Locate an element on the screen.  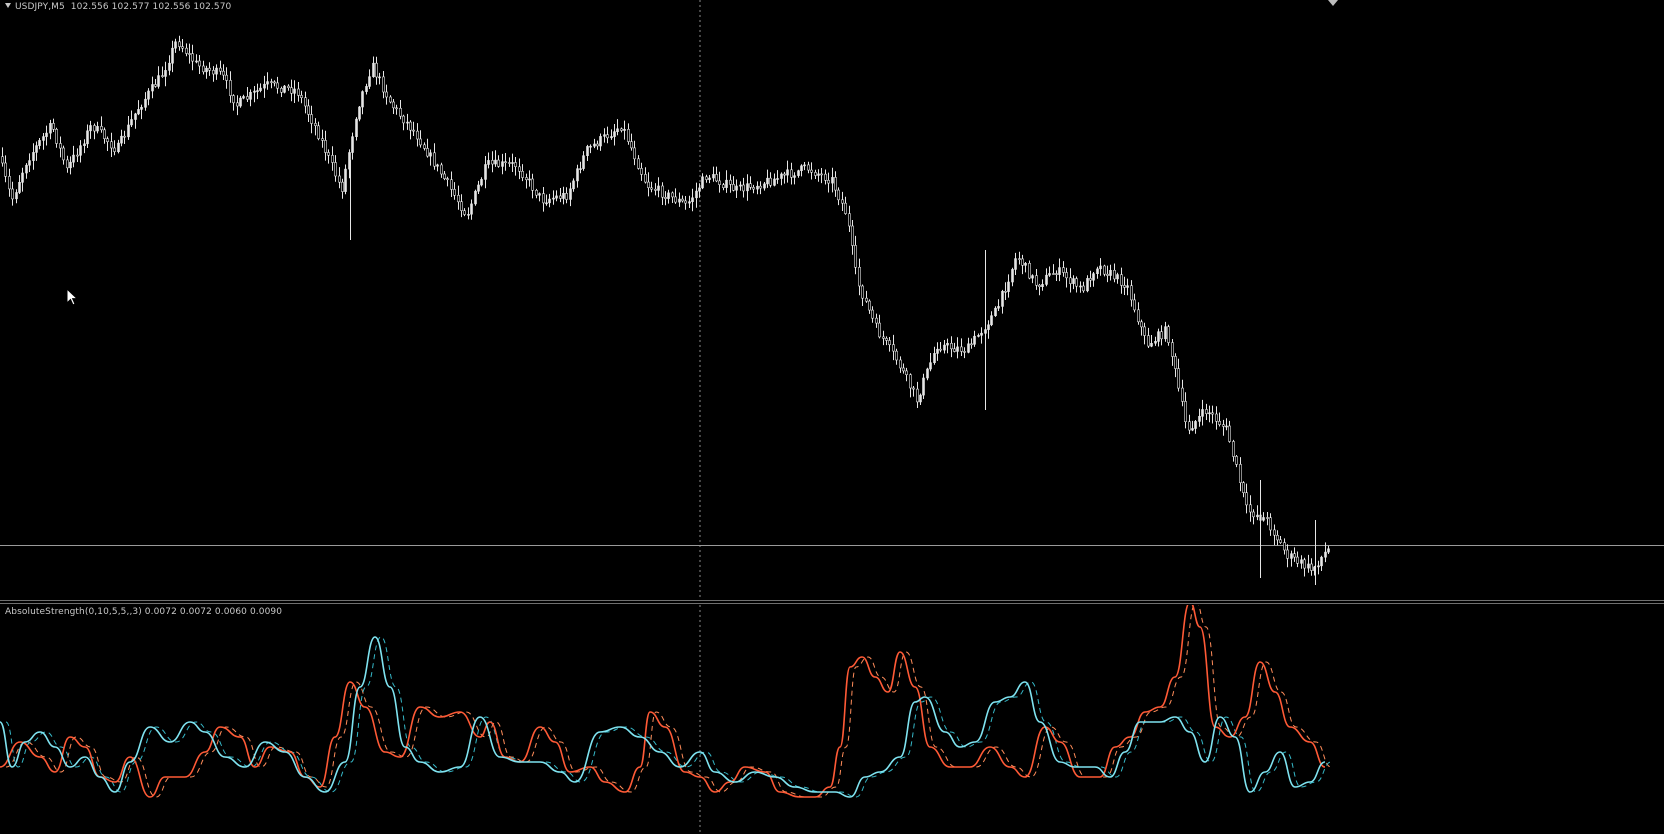
collapse-triangle-icon is located at coordinates (8, 5).